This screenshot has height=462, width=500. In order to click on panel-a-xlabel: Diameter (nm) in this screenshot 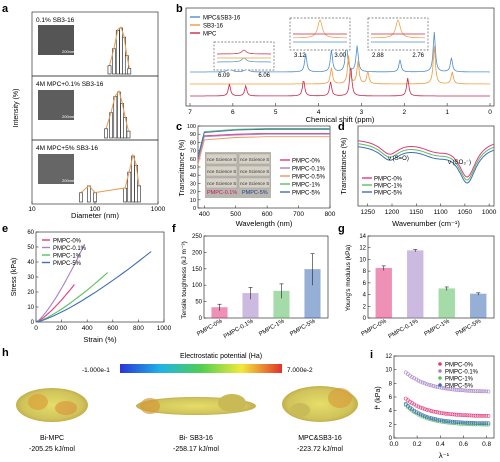, I will do `click(95, 215)`.